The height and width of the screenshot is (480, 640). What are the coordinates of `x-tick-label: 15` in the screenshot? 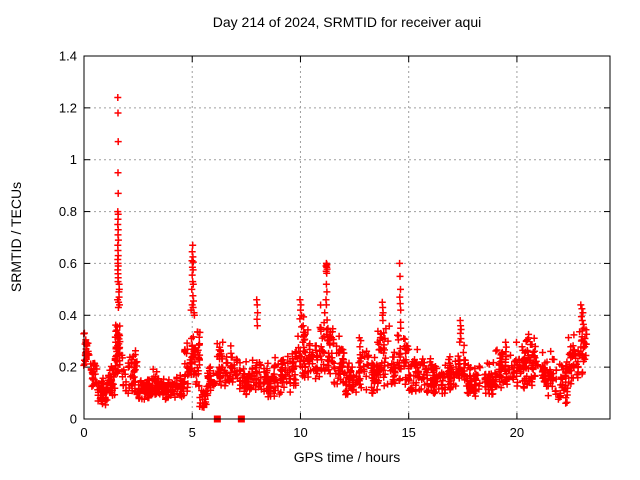 It's located at (408, 432).